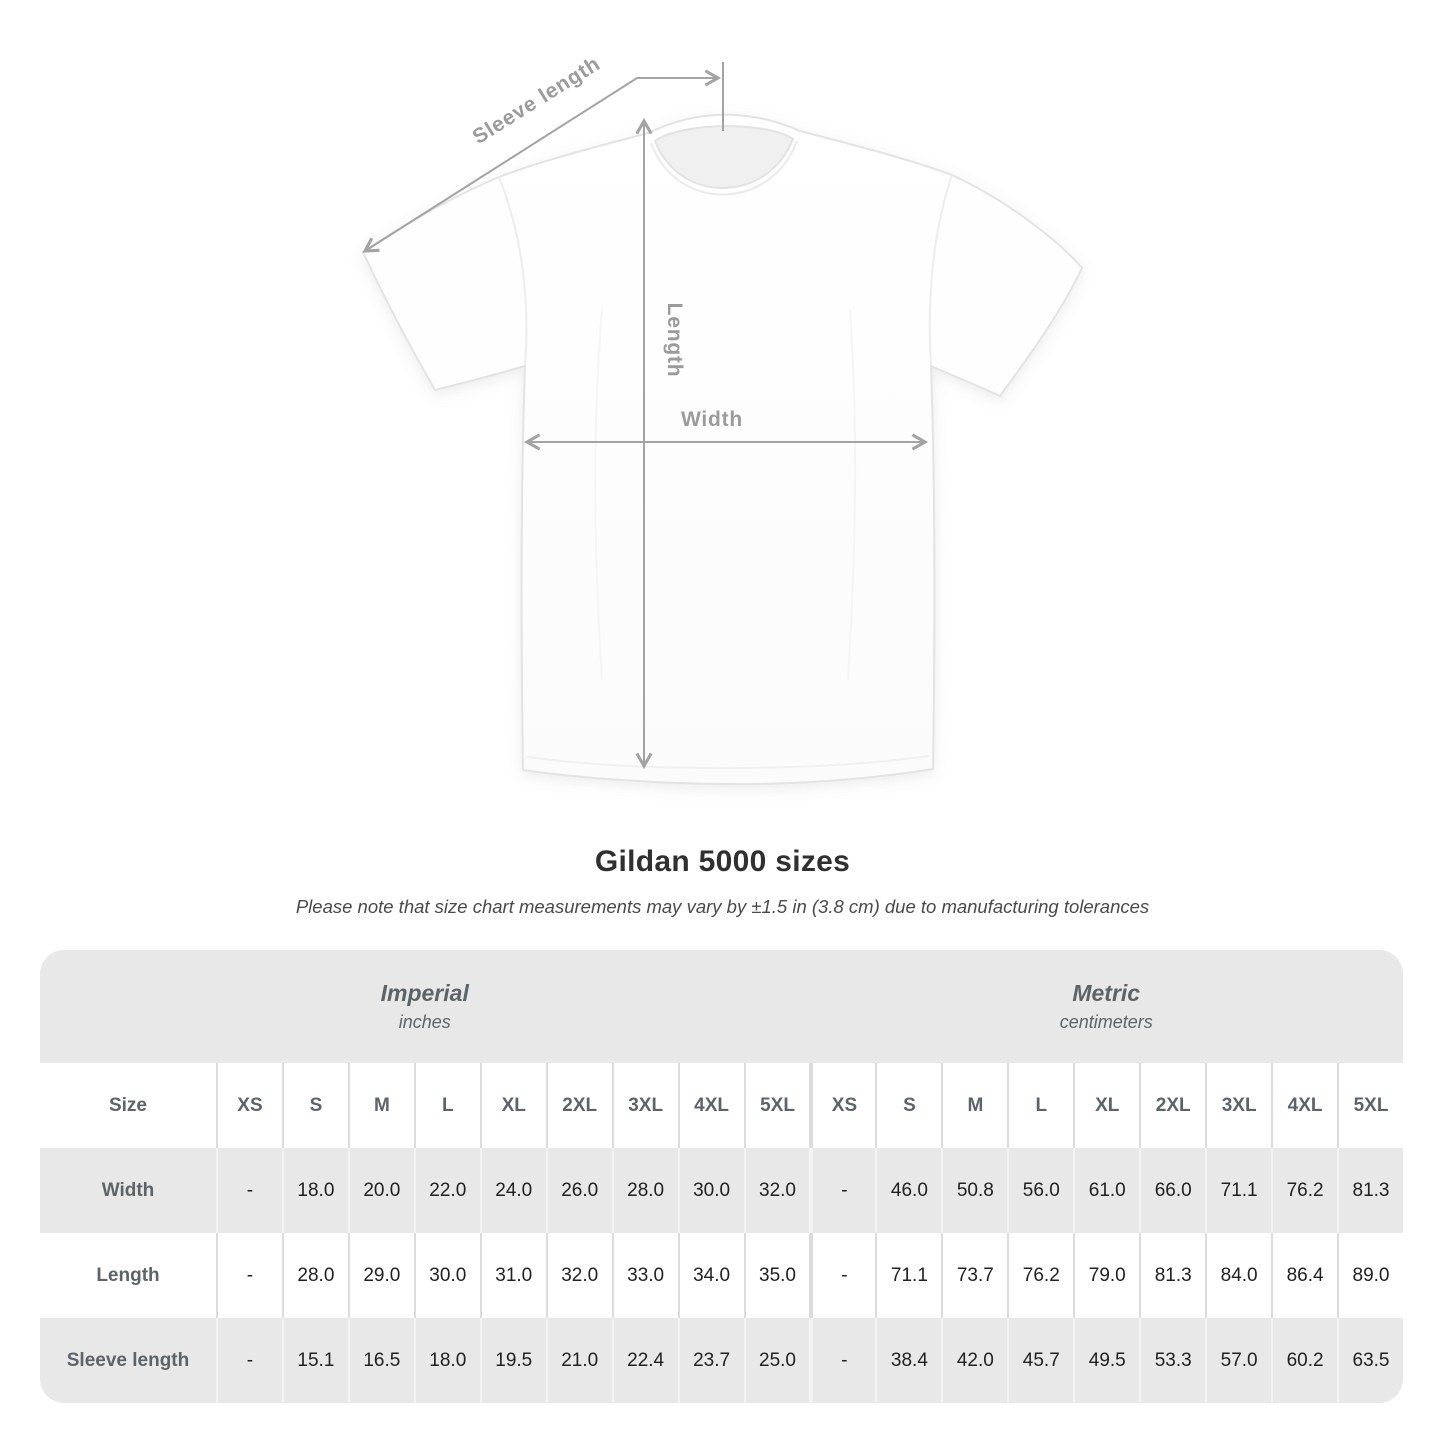 This screenshot has height=1445, width=1445. I want to click on value-cell: 53.3, so click(1172, 1360).